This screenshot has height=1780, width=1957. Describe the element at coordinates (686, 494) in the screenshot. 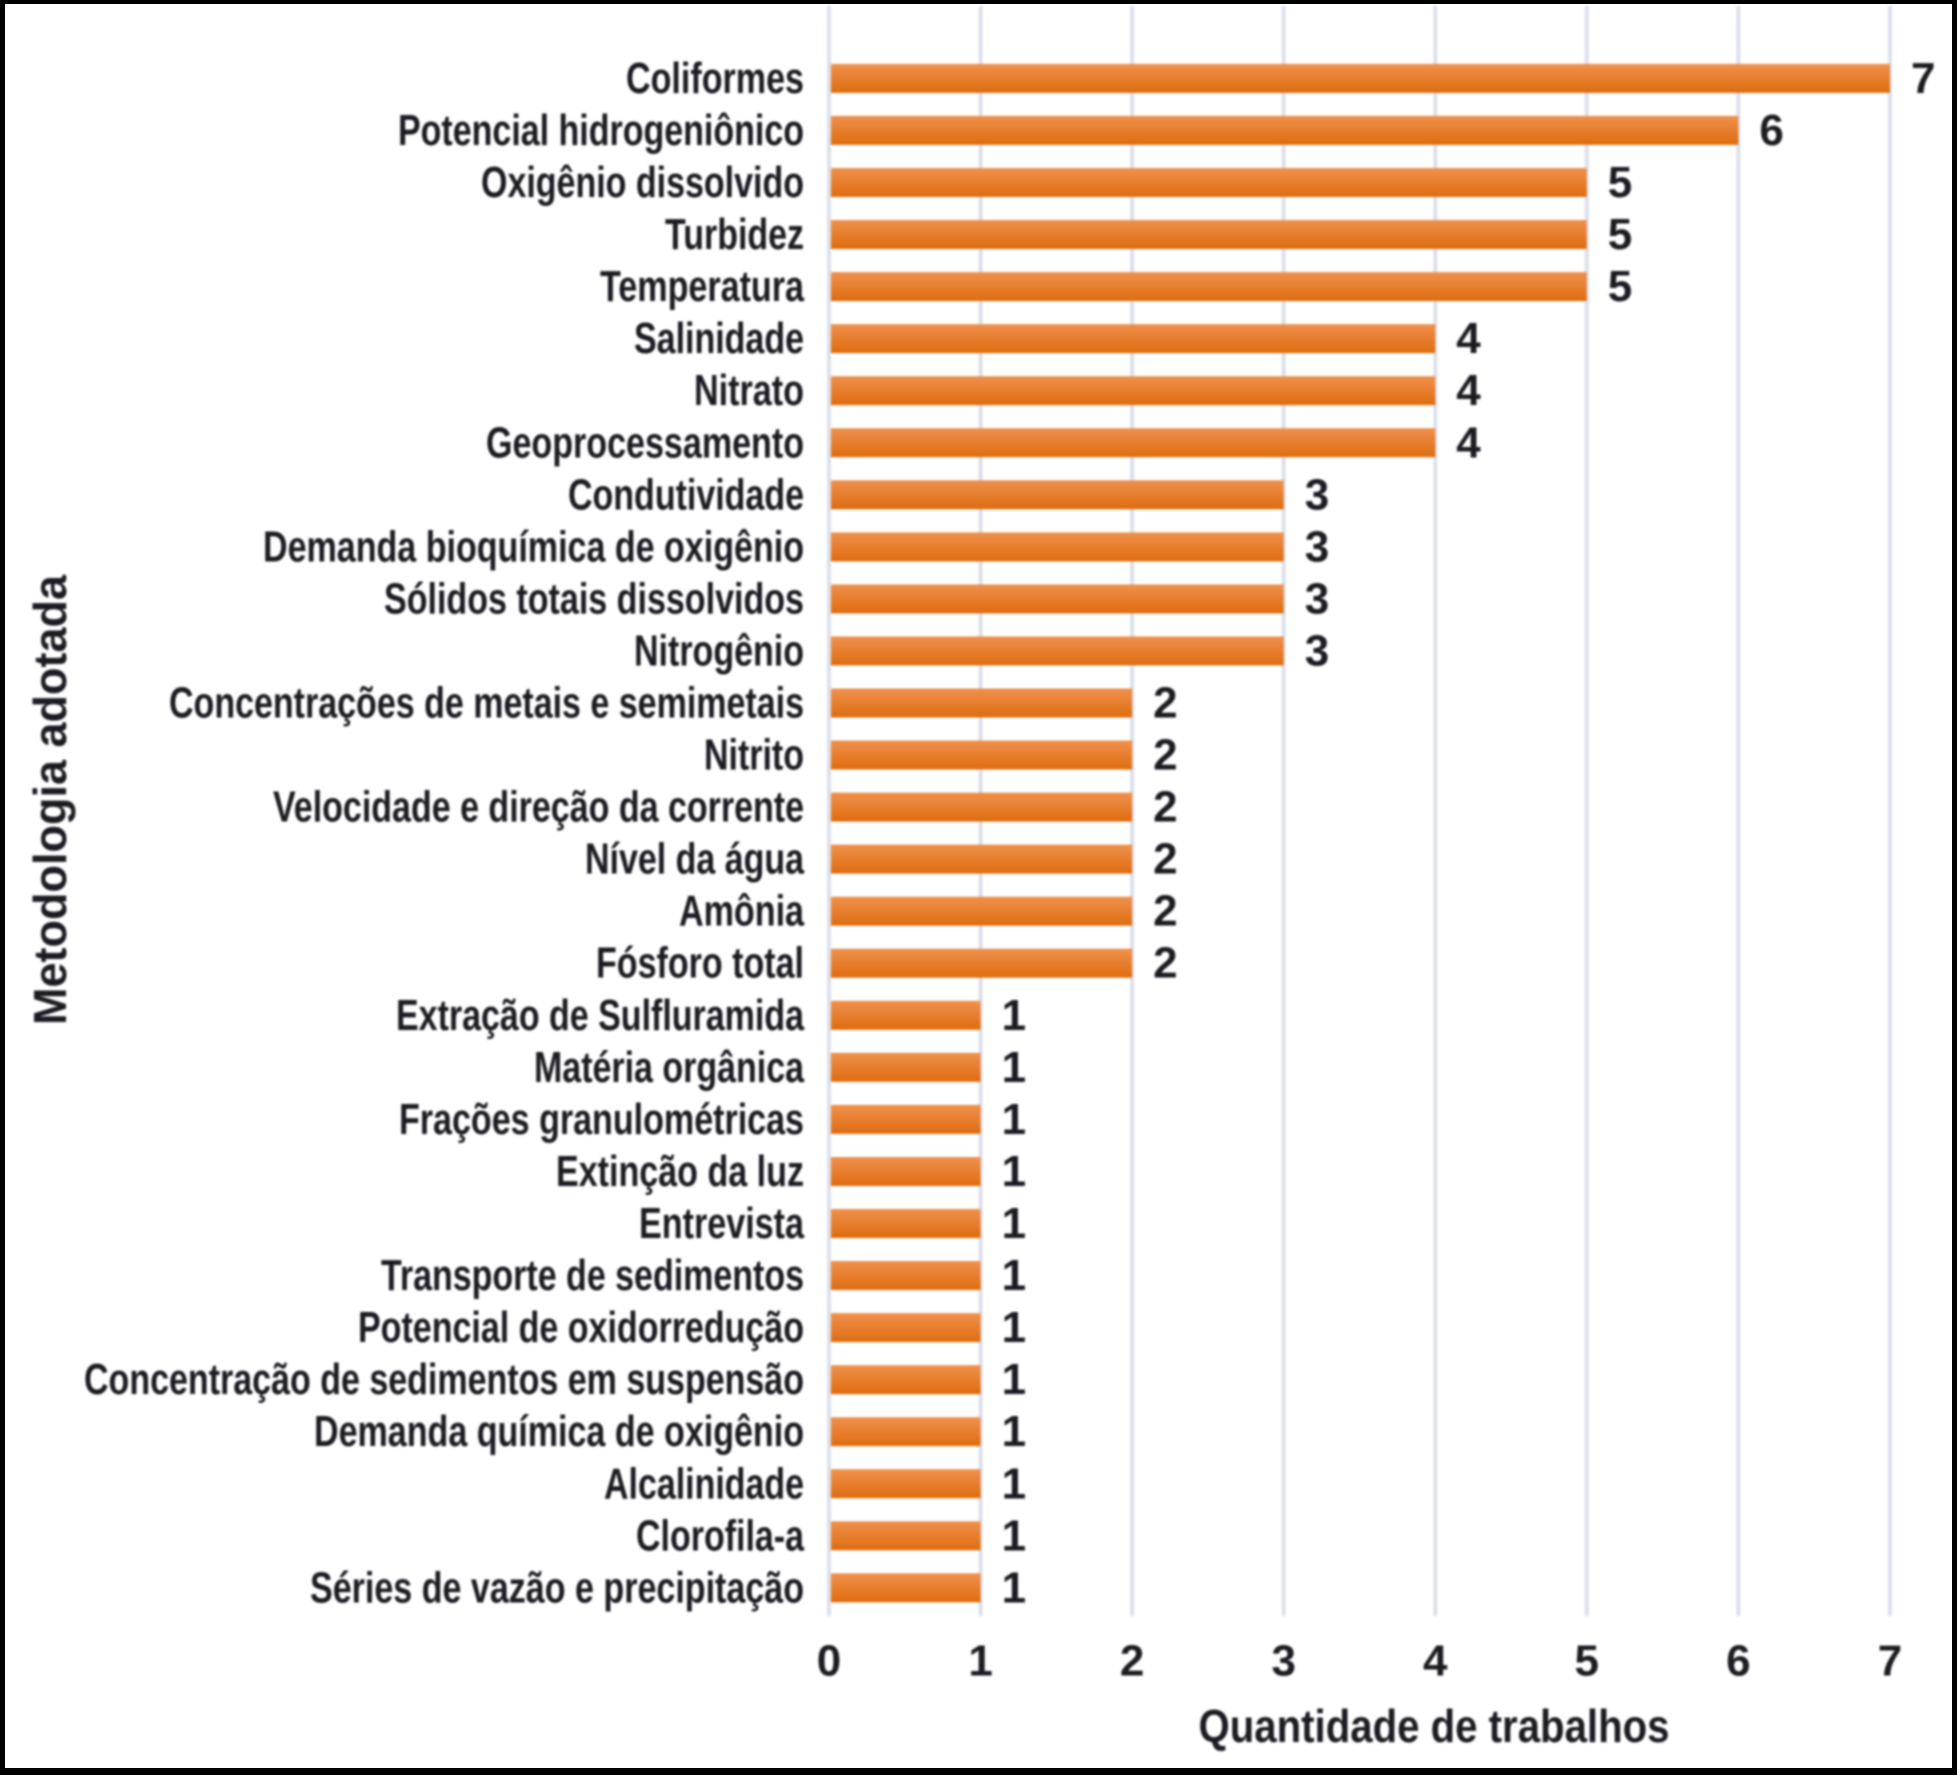

I see `svg-text: Condutividade` at that location.